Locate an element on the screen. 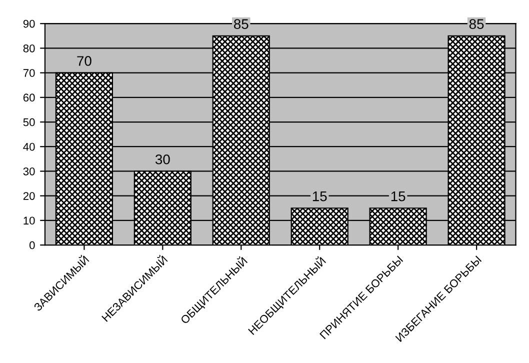 Image resolution: width=529 pixels, height=363 pixels. y-tick-label: 80 is located at coordinates (29, 48).